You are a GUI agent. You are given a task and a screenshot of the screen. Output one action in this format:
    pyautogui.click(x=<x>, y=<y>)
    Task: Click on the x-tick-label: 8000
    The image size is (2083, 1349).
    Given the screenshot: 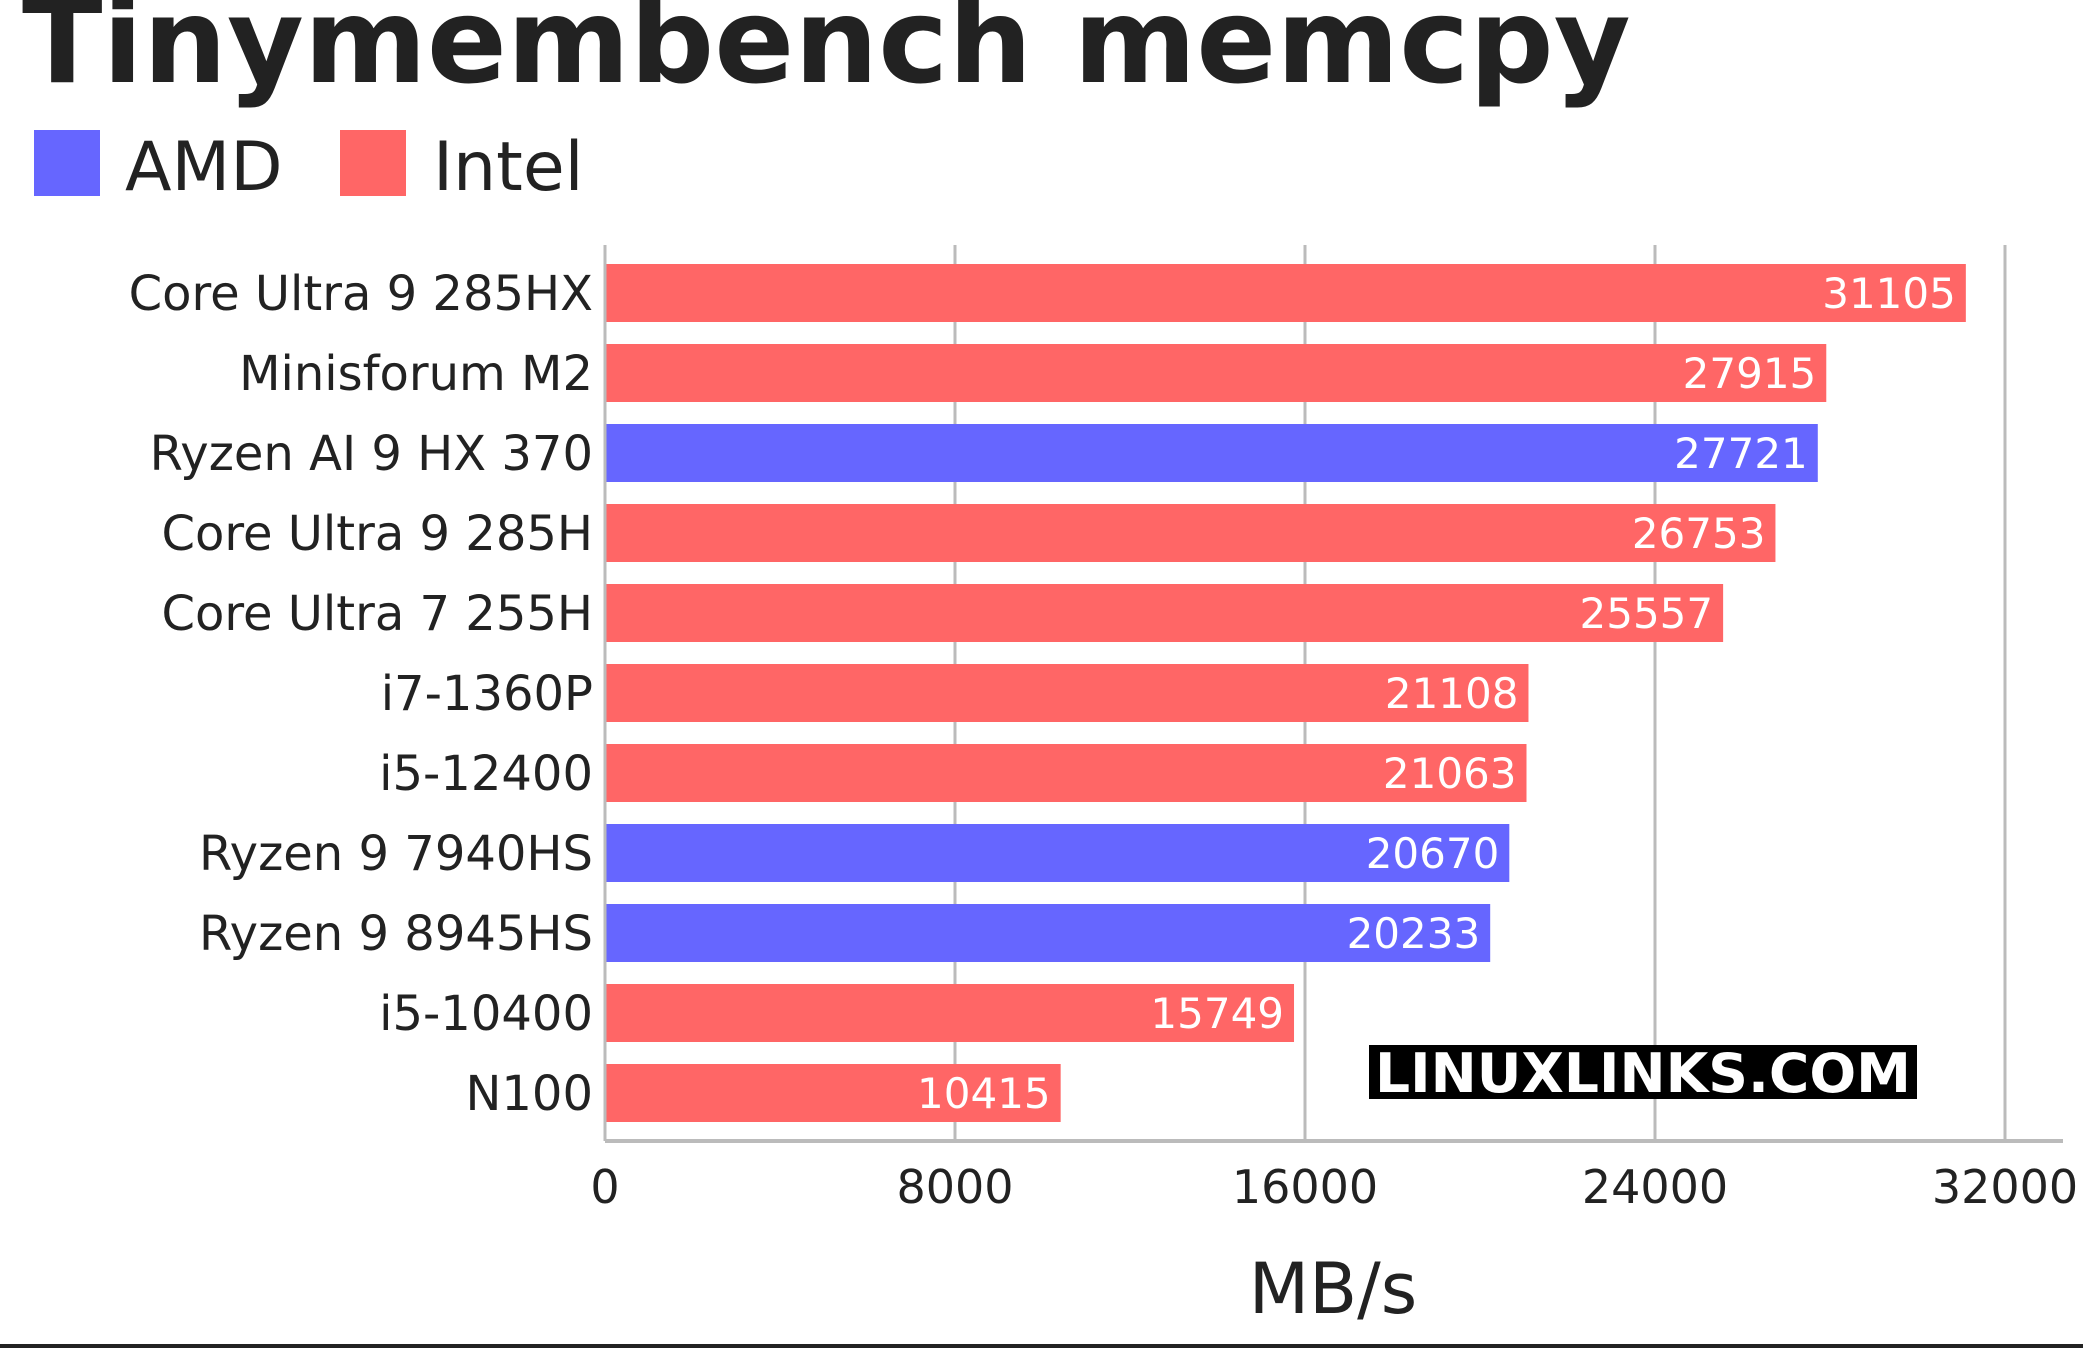 What is the action you would take?
    pyautogui.click(x=954, y=1187)
    